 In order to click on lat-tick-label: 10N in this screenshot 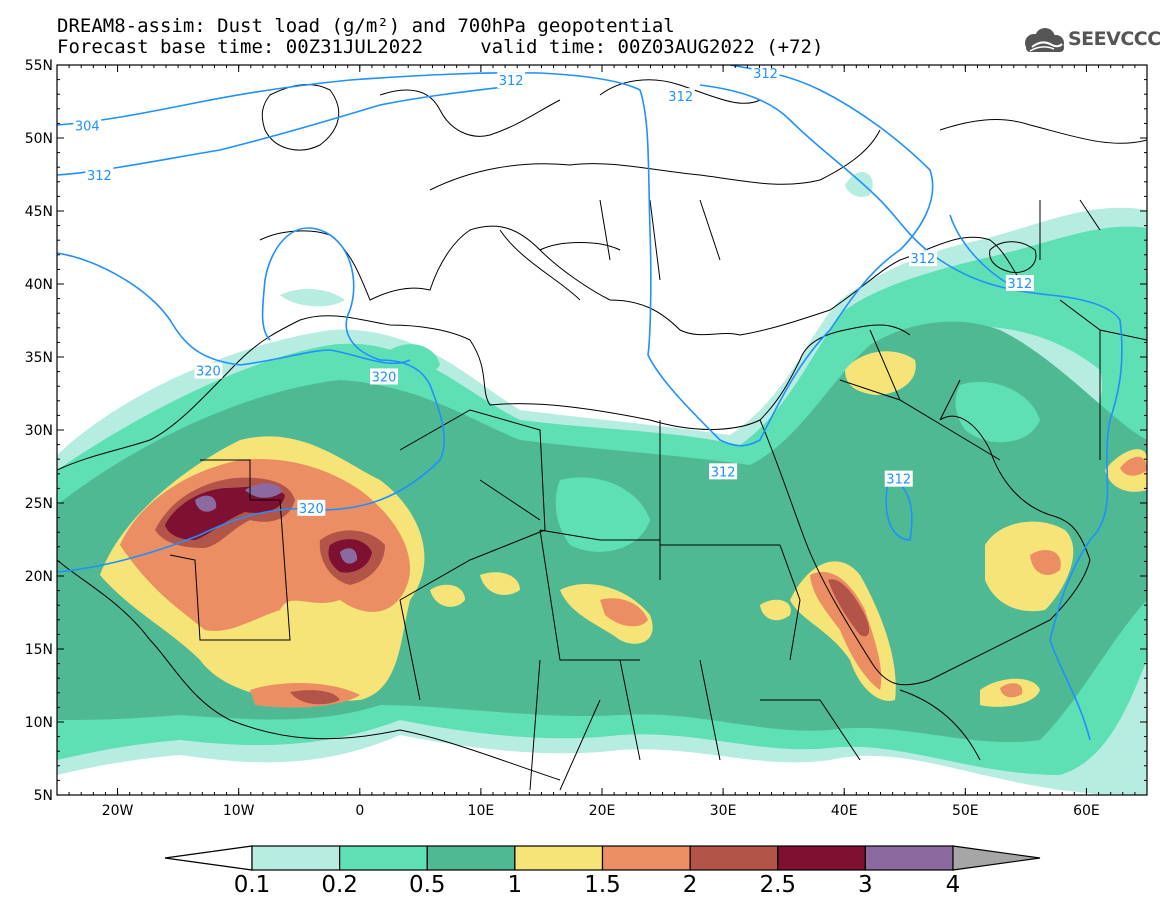, I will do `click(39, 723)`.